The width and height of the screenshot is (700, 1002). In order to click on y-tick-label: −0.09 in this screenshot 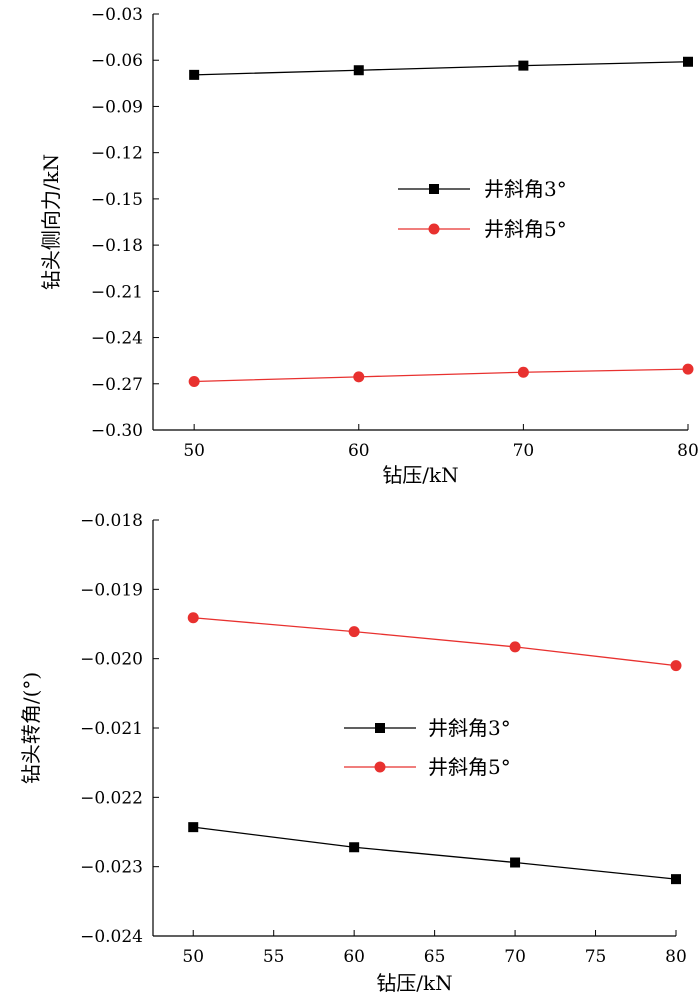, I will do `click(117, 107)`.